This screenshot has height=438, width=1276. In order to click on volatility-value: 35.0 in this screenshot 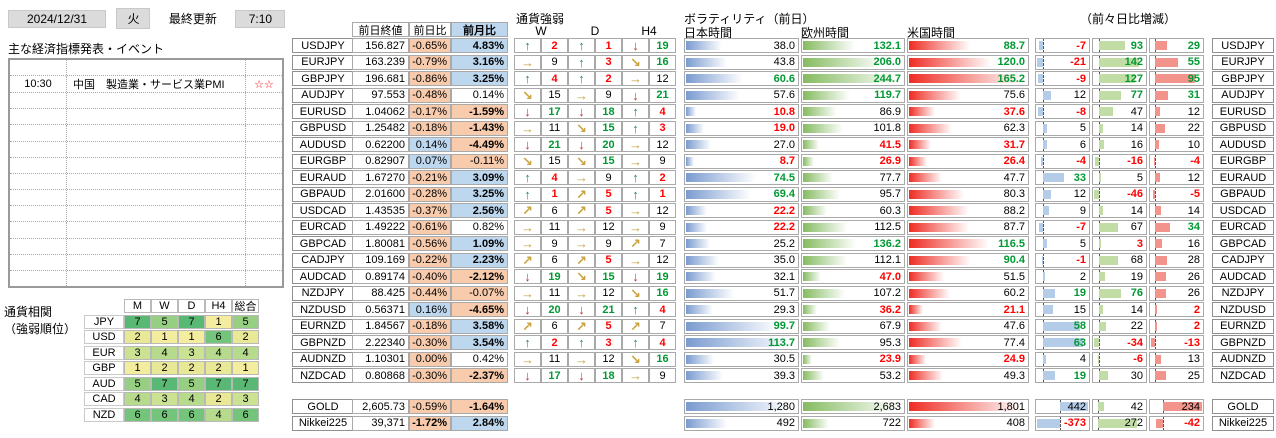, I will do `click(784, 260)`.